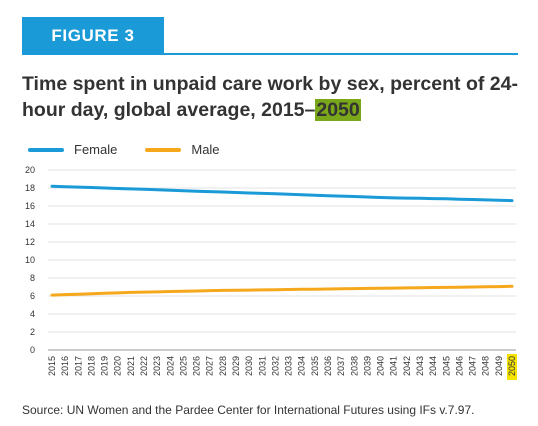  I want to click on x-tick-label: 2019, so click(105, 366).